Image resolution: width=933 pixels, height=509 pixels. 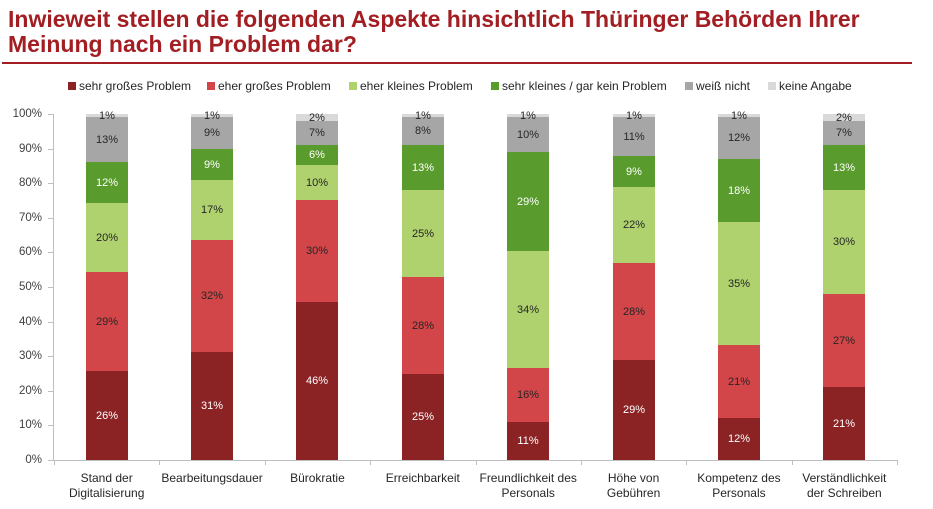 I want to click on data-label: 12%, so click(x=107, y=183).